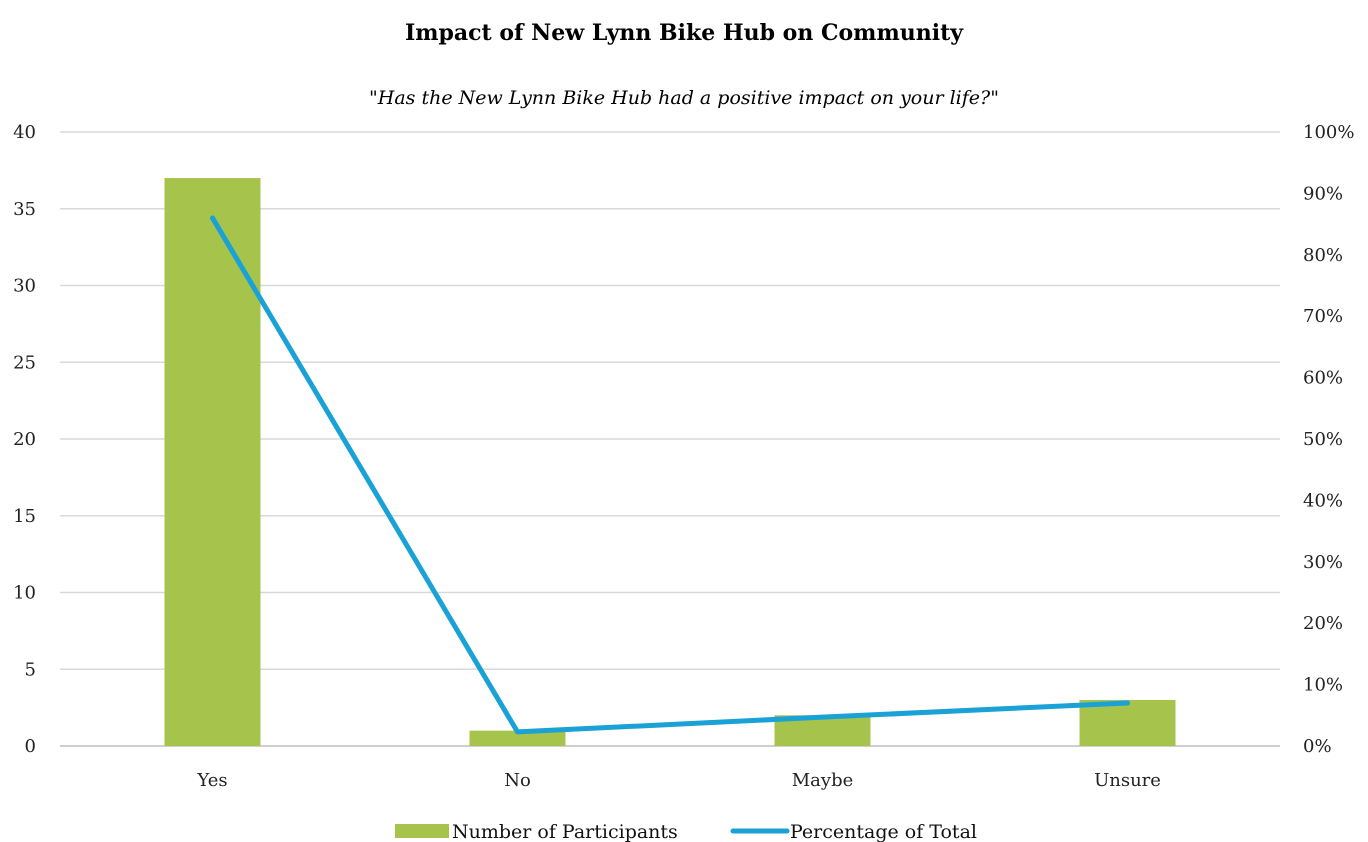 Image resolution: width=1368 pixels, height=842 pixels. I want to click on legend-swatch-participants, so click(422, 831).